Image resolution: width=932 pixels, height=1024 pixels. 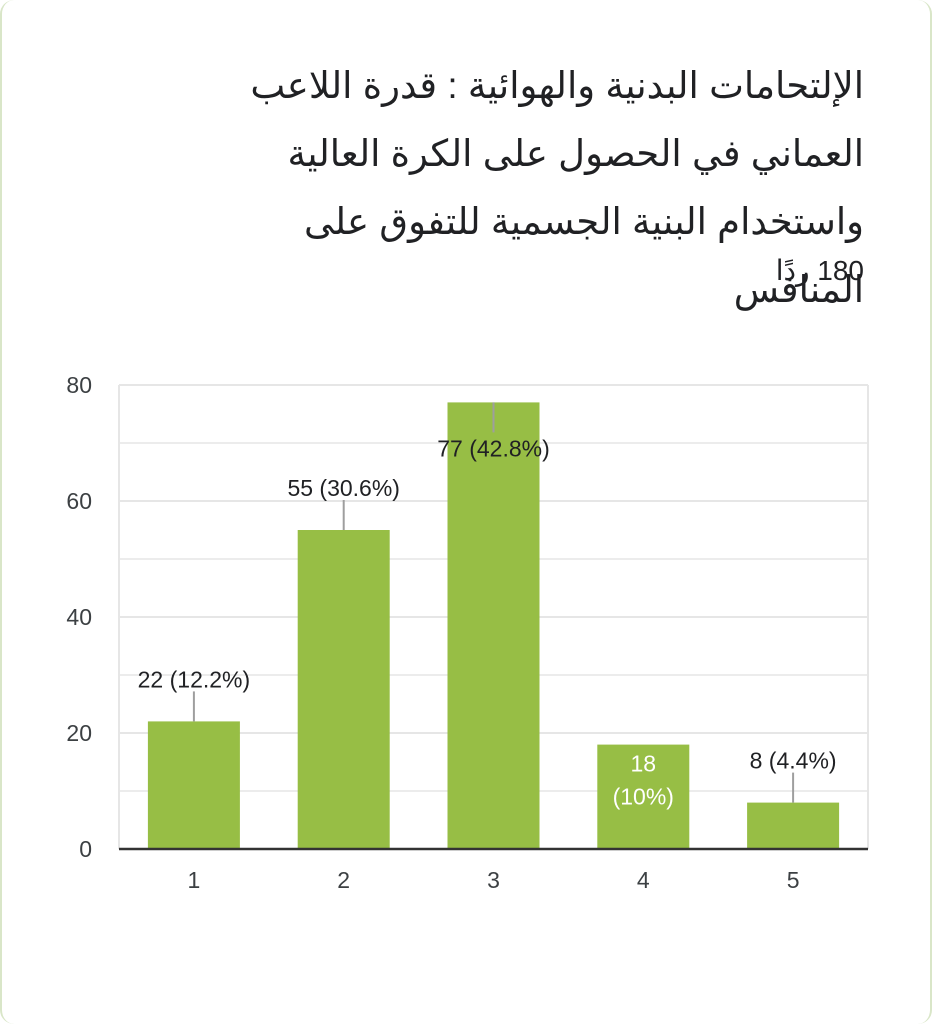 I want to click on y-tick-label: 0, so click(x=85, y=849).